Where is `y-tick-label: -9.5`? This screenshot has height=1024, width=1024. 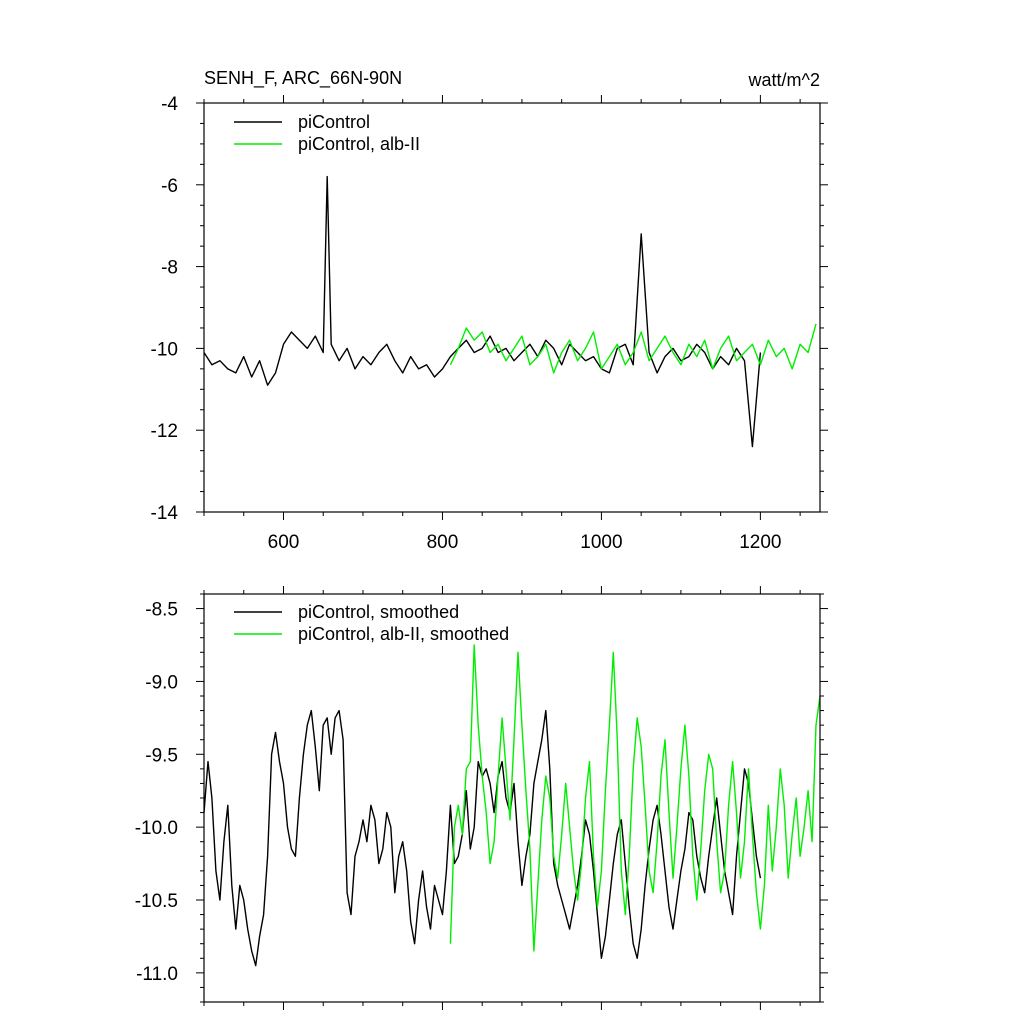 y-tick-label: -9.5 is located at coordinates (161, 755).